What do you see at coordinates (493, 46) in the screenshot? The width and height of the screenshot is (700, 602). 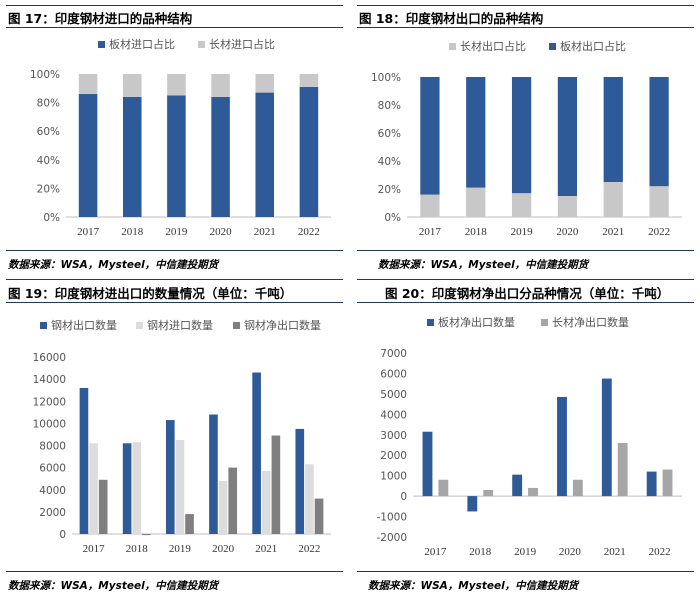 I see `legend-label: 长材出口占比` at bounding box center [493, 46].